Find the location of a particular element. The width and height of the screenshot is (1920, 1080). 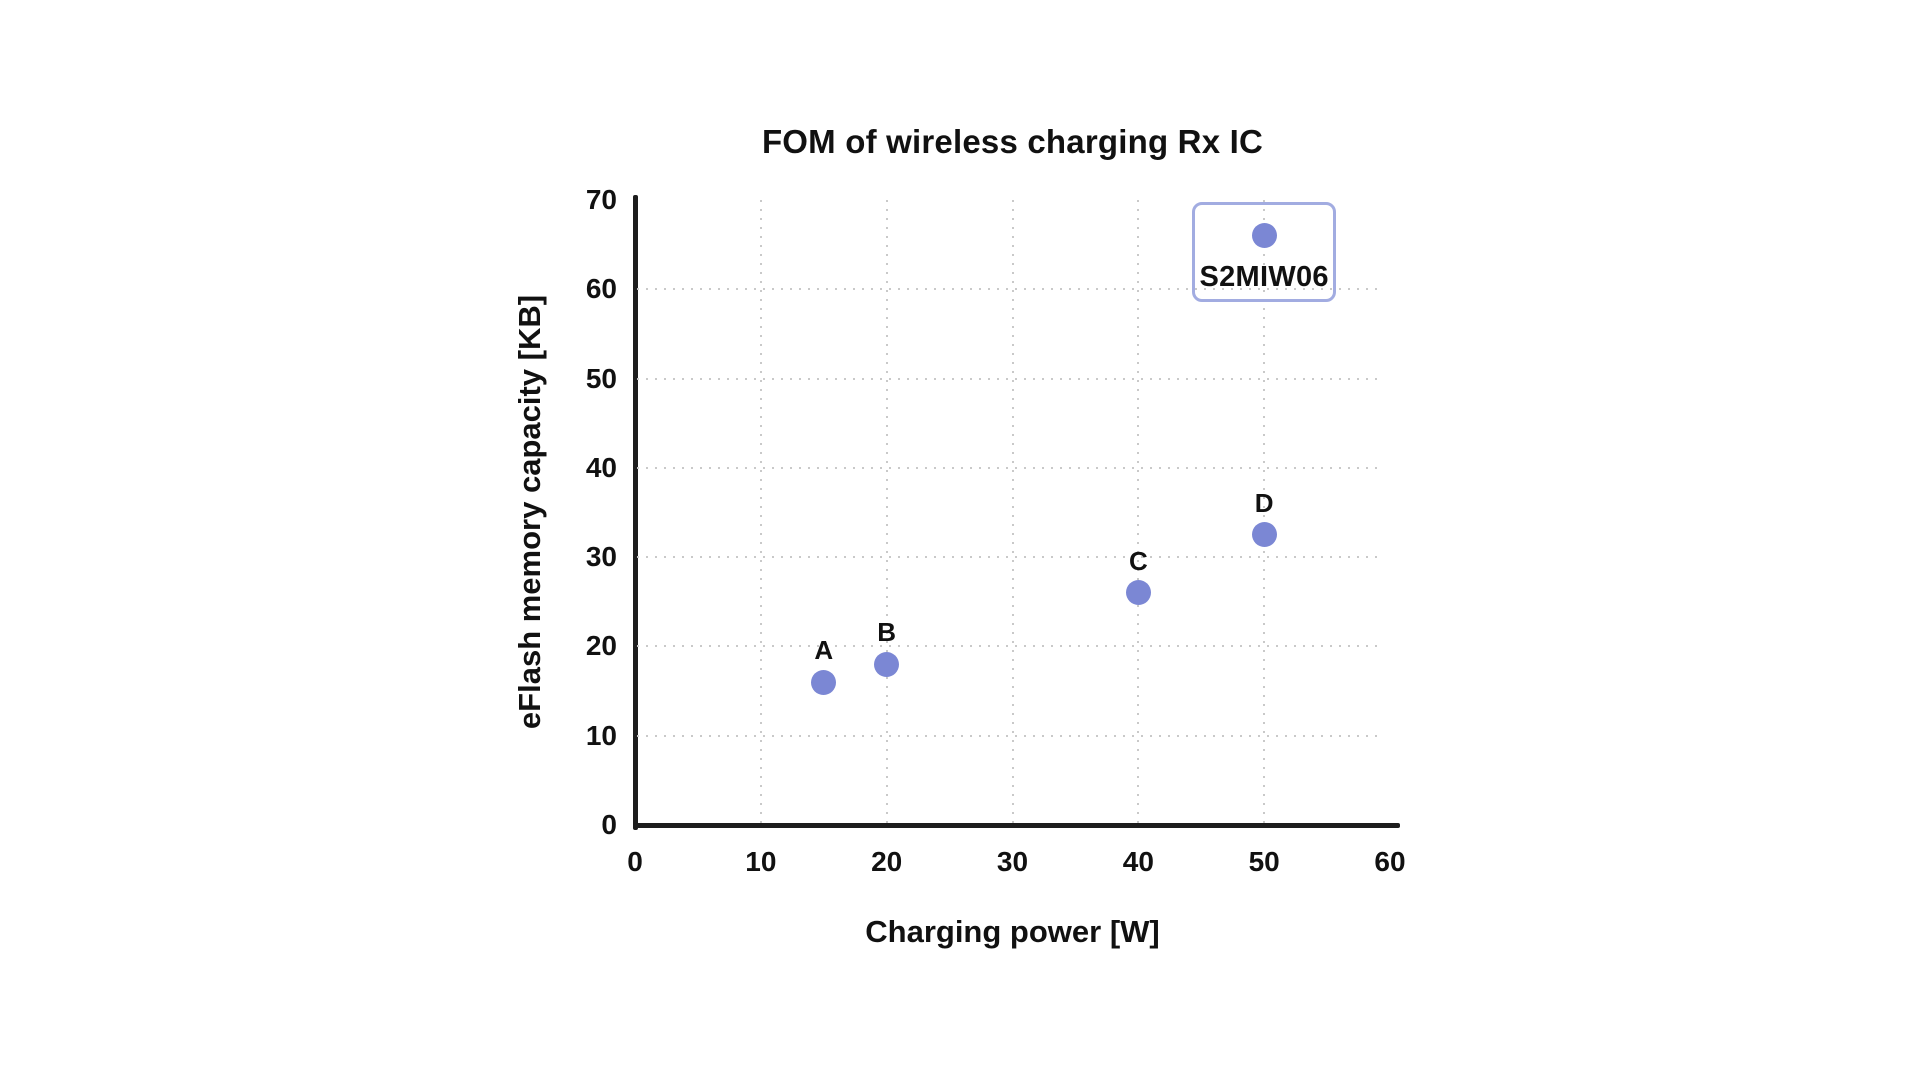

y-tick-label: 30 is located at coordinates (601, 557).